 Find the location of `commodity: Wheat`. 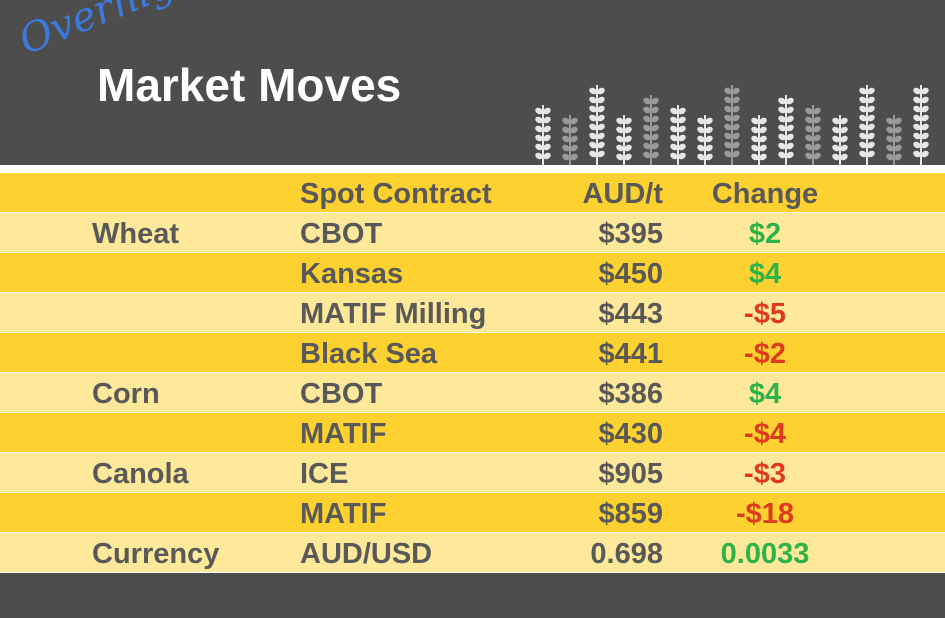

commodity: Wheat is located at coordinates (135, 234).